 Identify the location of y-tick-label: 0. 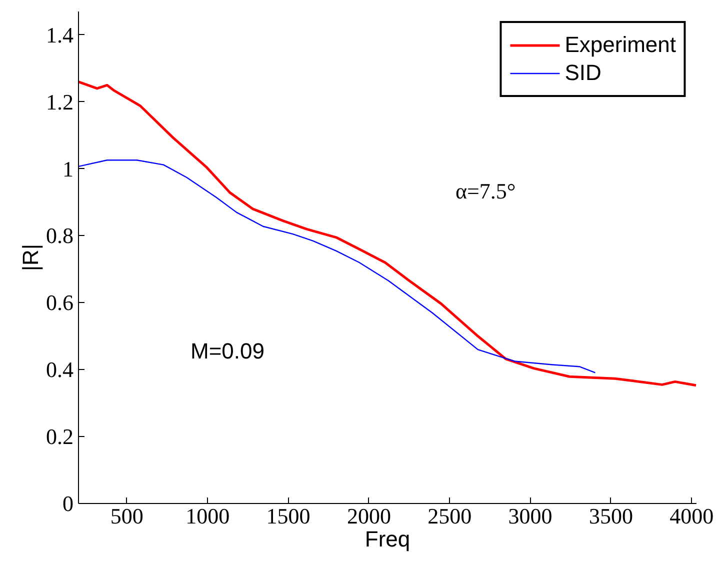
(68, 503).